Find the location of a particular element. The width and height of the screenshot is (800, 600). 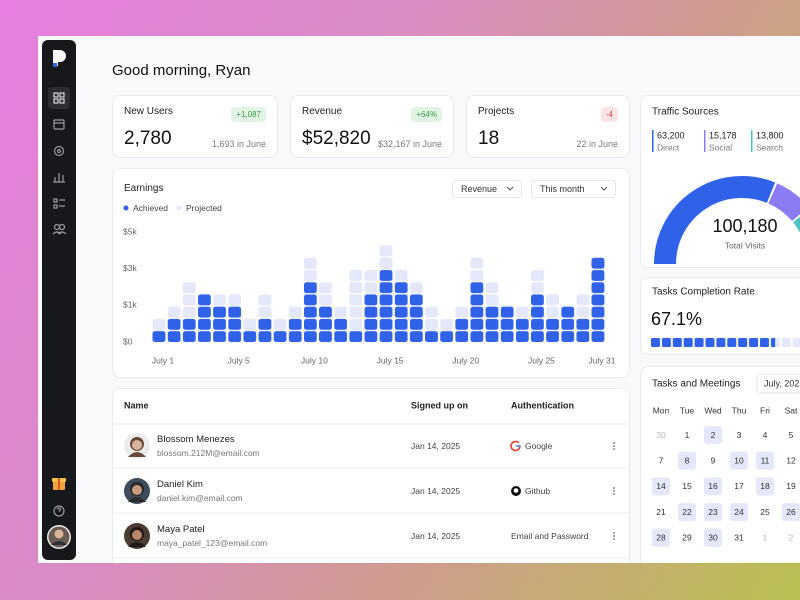

month-label: July, 2025 is located at coordinates (782, 383).